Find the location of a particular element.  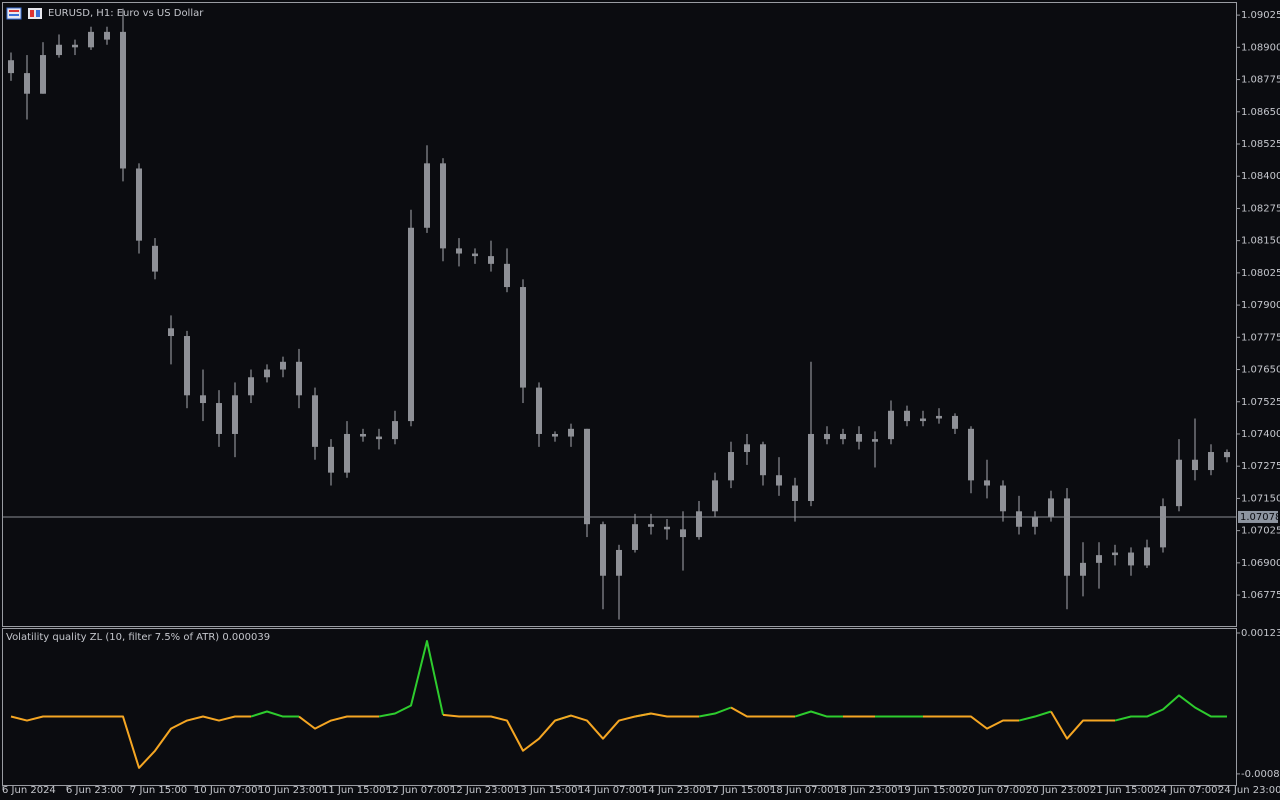

x-tick-label: 11 Jun 15:00 is located at coordinates (354, 790).